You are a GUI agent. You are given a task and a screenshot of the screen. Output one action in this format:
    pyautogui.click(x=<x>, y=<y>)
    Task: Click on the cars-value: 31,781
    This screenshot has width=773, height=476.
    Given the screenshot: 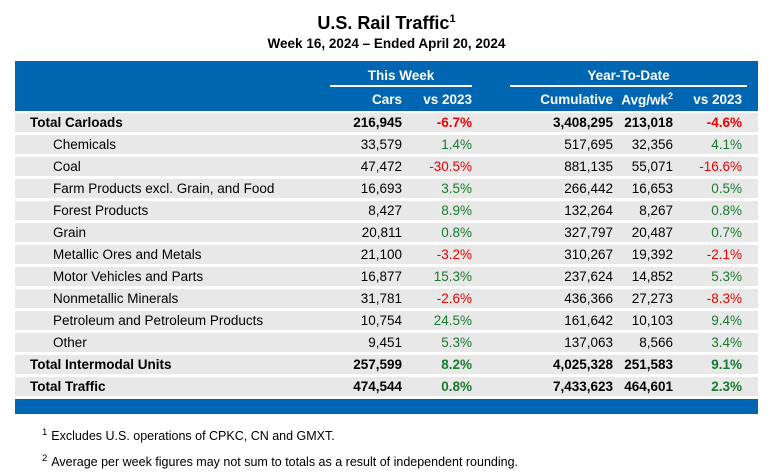 What is the action you would take?
    pyautogui.click(x=381, y=298)
    